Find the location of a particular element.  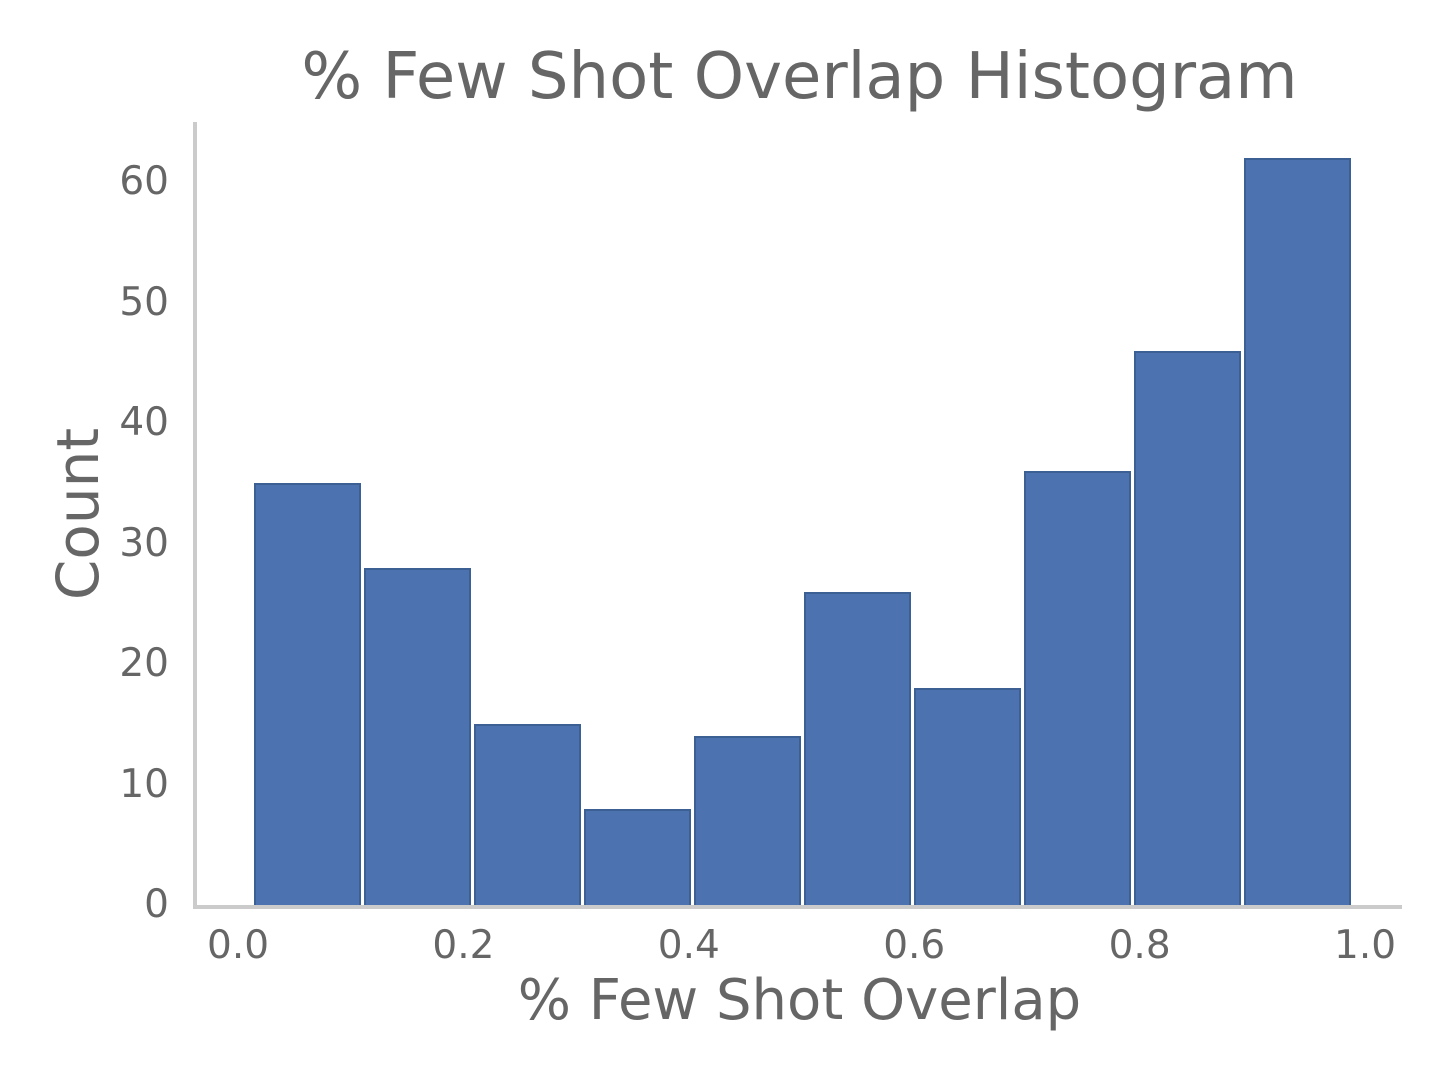

y-tick-label: 10 is located at coordinates (144, 784).